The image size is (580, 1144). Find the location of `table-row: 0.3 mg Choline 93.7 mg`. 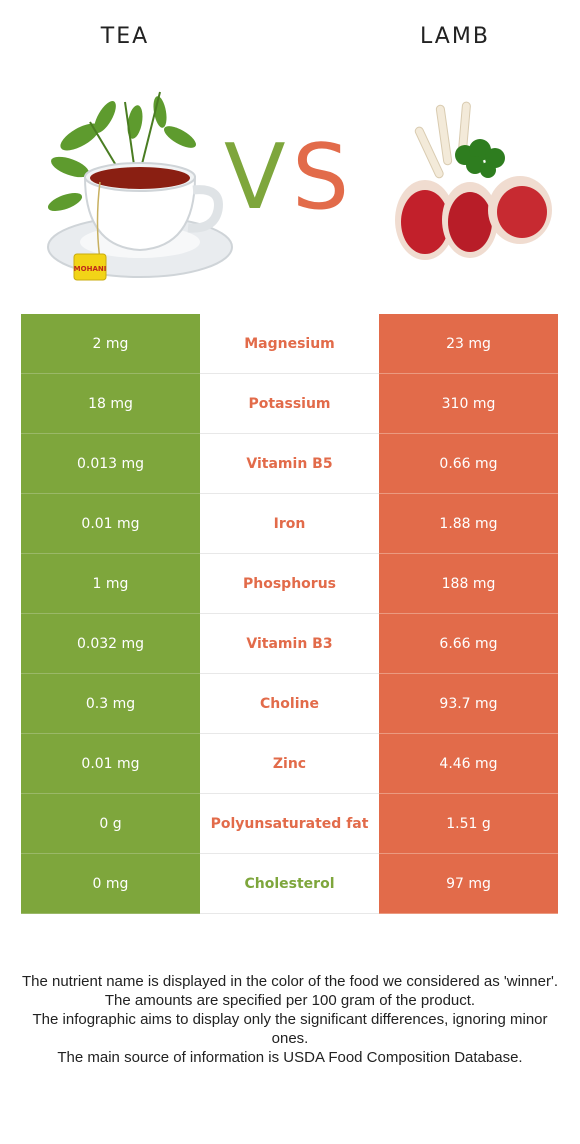

table-row: 0.3 mg Choline 93.7 mg is located at coordinates (289, 704).